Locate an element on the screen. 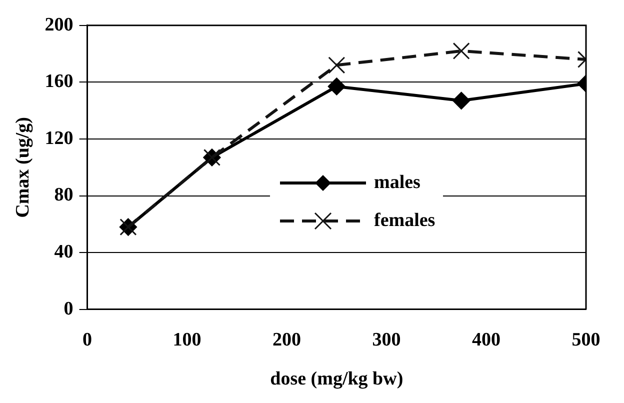 This screenshot has height=403, width=624. x-tick-label: 500 is located at coordinates (586, 340).